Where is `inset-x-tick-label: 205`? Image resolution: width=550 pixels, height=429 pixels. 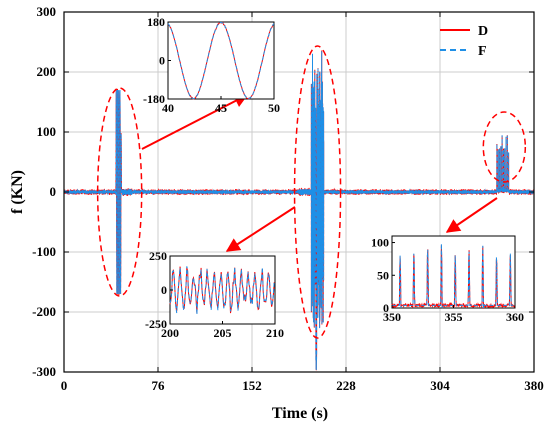 inset-x-tick-label: 205 is located at coordinates (223, 333).